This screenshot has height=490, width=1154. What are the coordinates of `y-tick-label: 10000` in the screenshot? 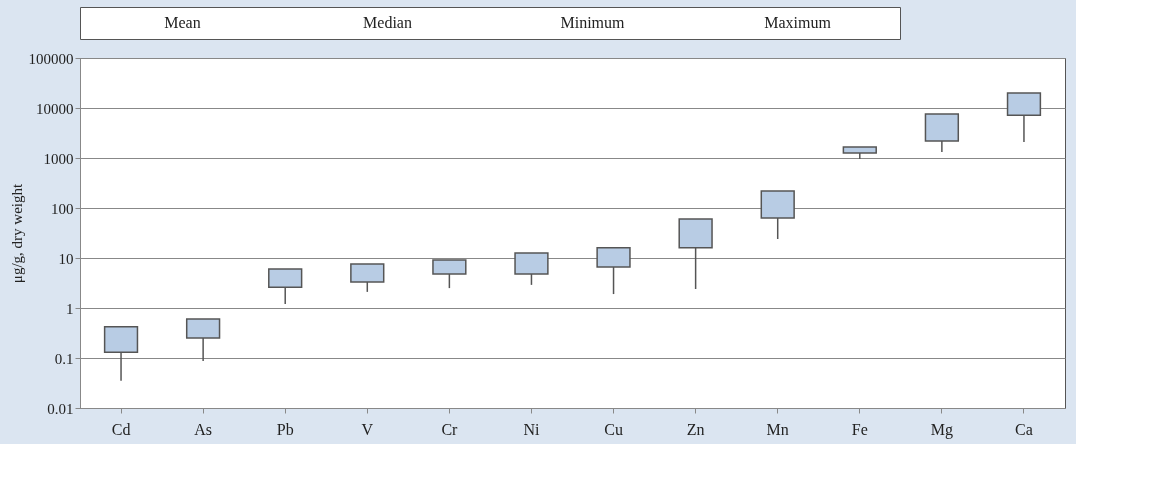 It's located at (55, 108).